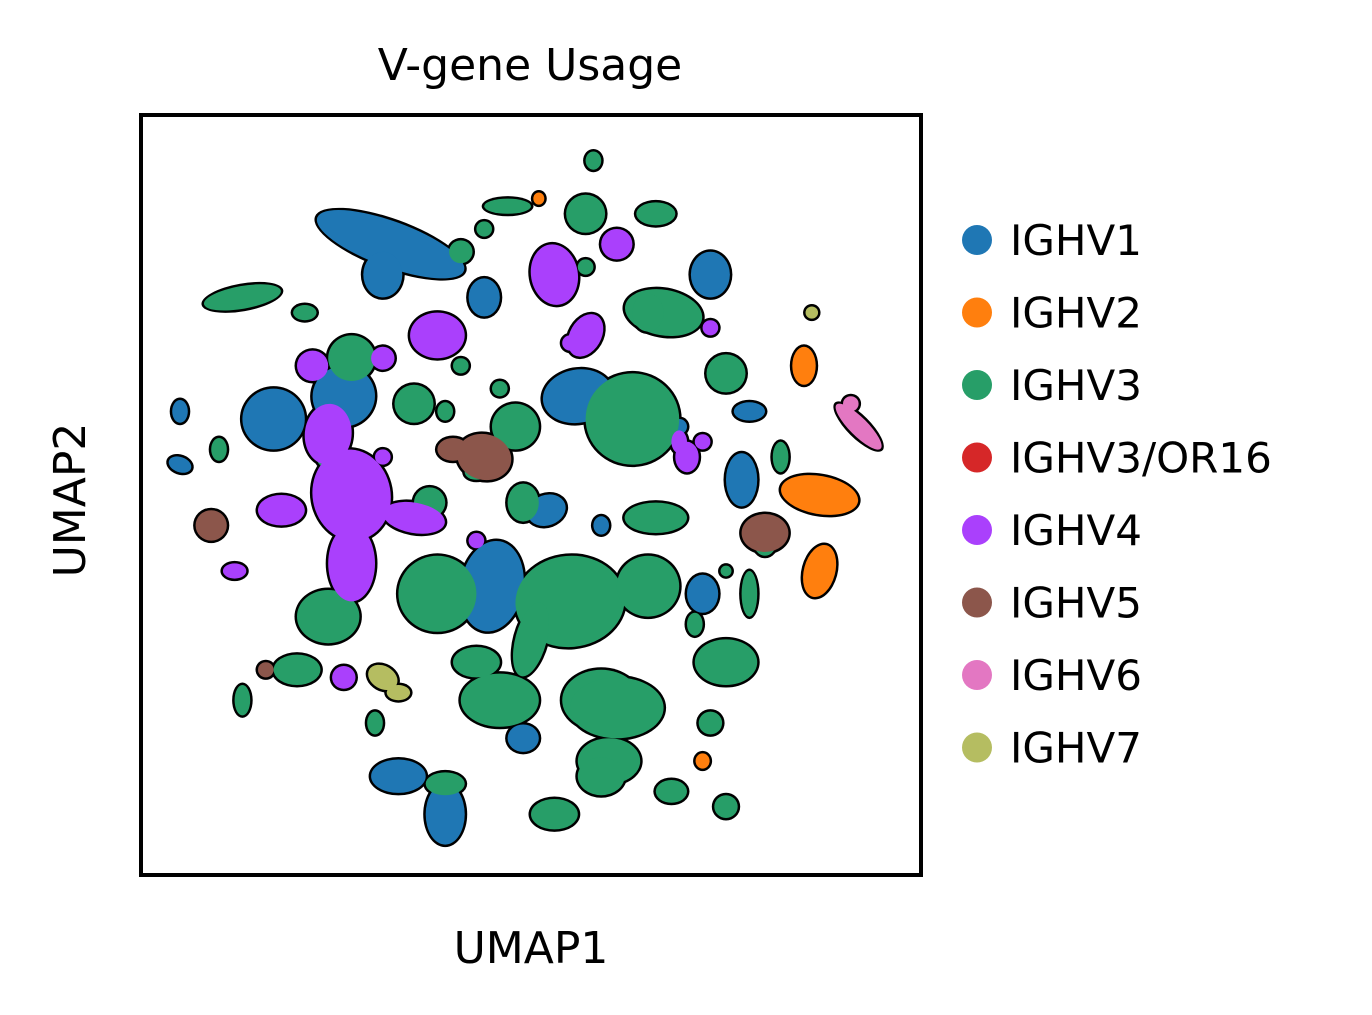  What do you see at coordinates (1076, 530) in the screenshot?
I see `legend-label-ighv4: IGHV4` at bounding box center [1076, 530].